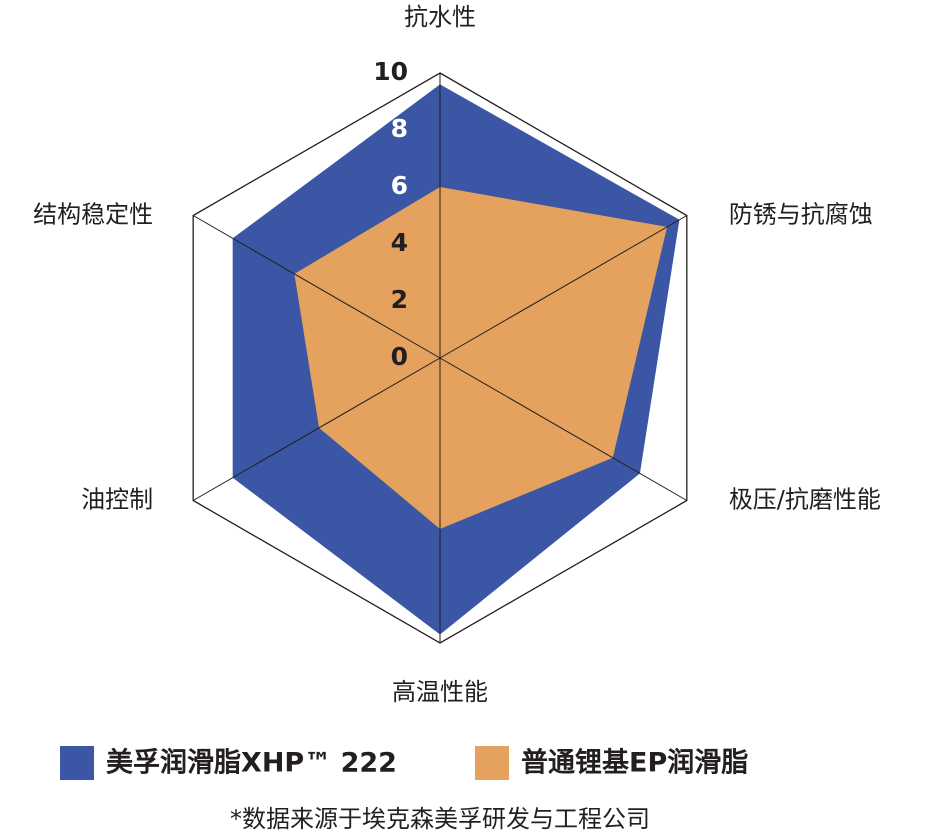 The height and width of the screenshot is (836, 925). I want to click on y-tick-label: 4, so click(399, 242).